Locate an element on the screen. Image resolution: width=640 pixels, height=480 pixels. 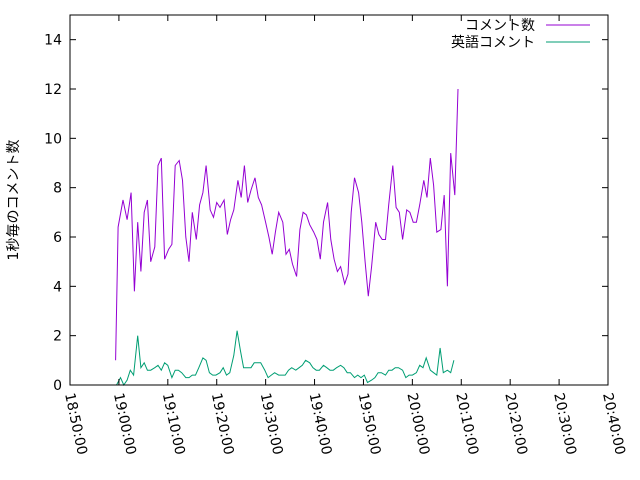
y-tick-label: 4 is located at coordinates (57, 287).